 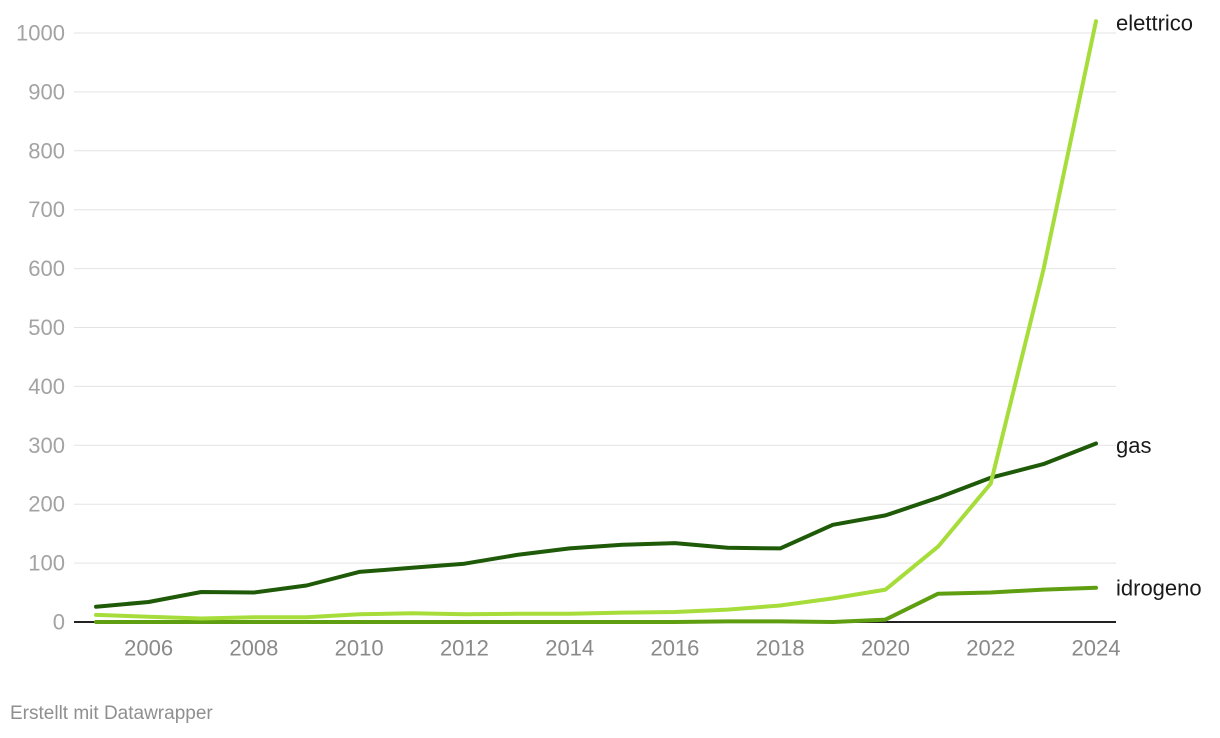 What do you see at coordinates (1133, 445) in the screenshot?
I see `series-label-gas: gas` at bounding box center [1133, 445].